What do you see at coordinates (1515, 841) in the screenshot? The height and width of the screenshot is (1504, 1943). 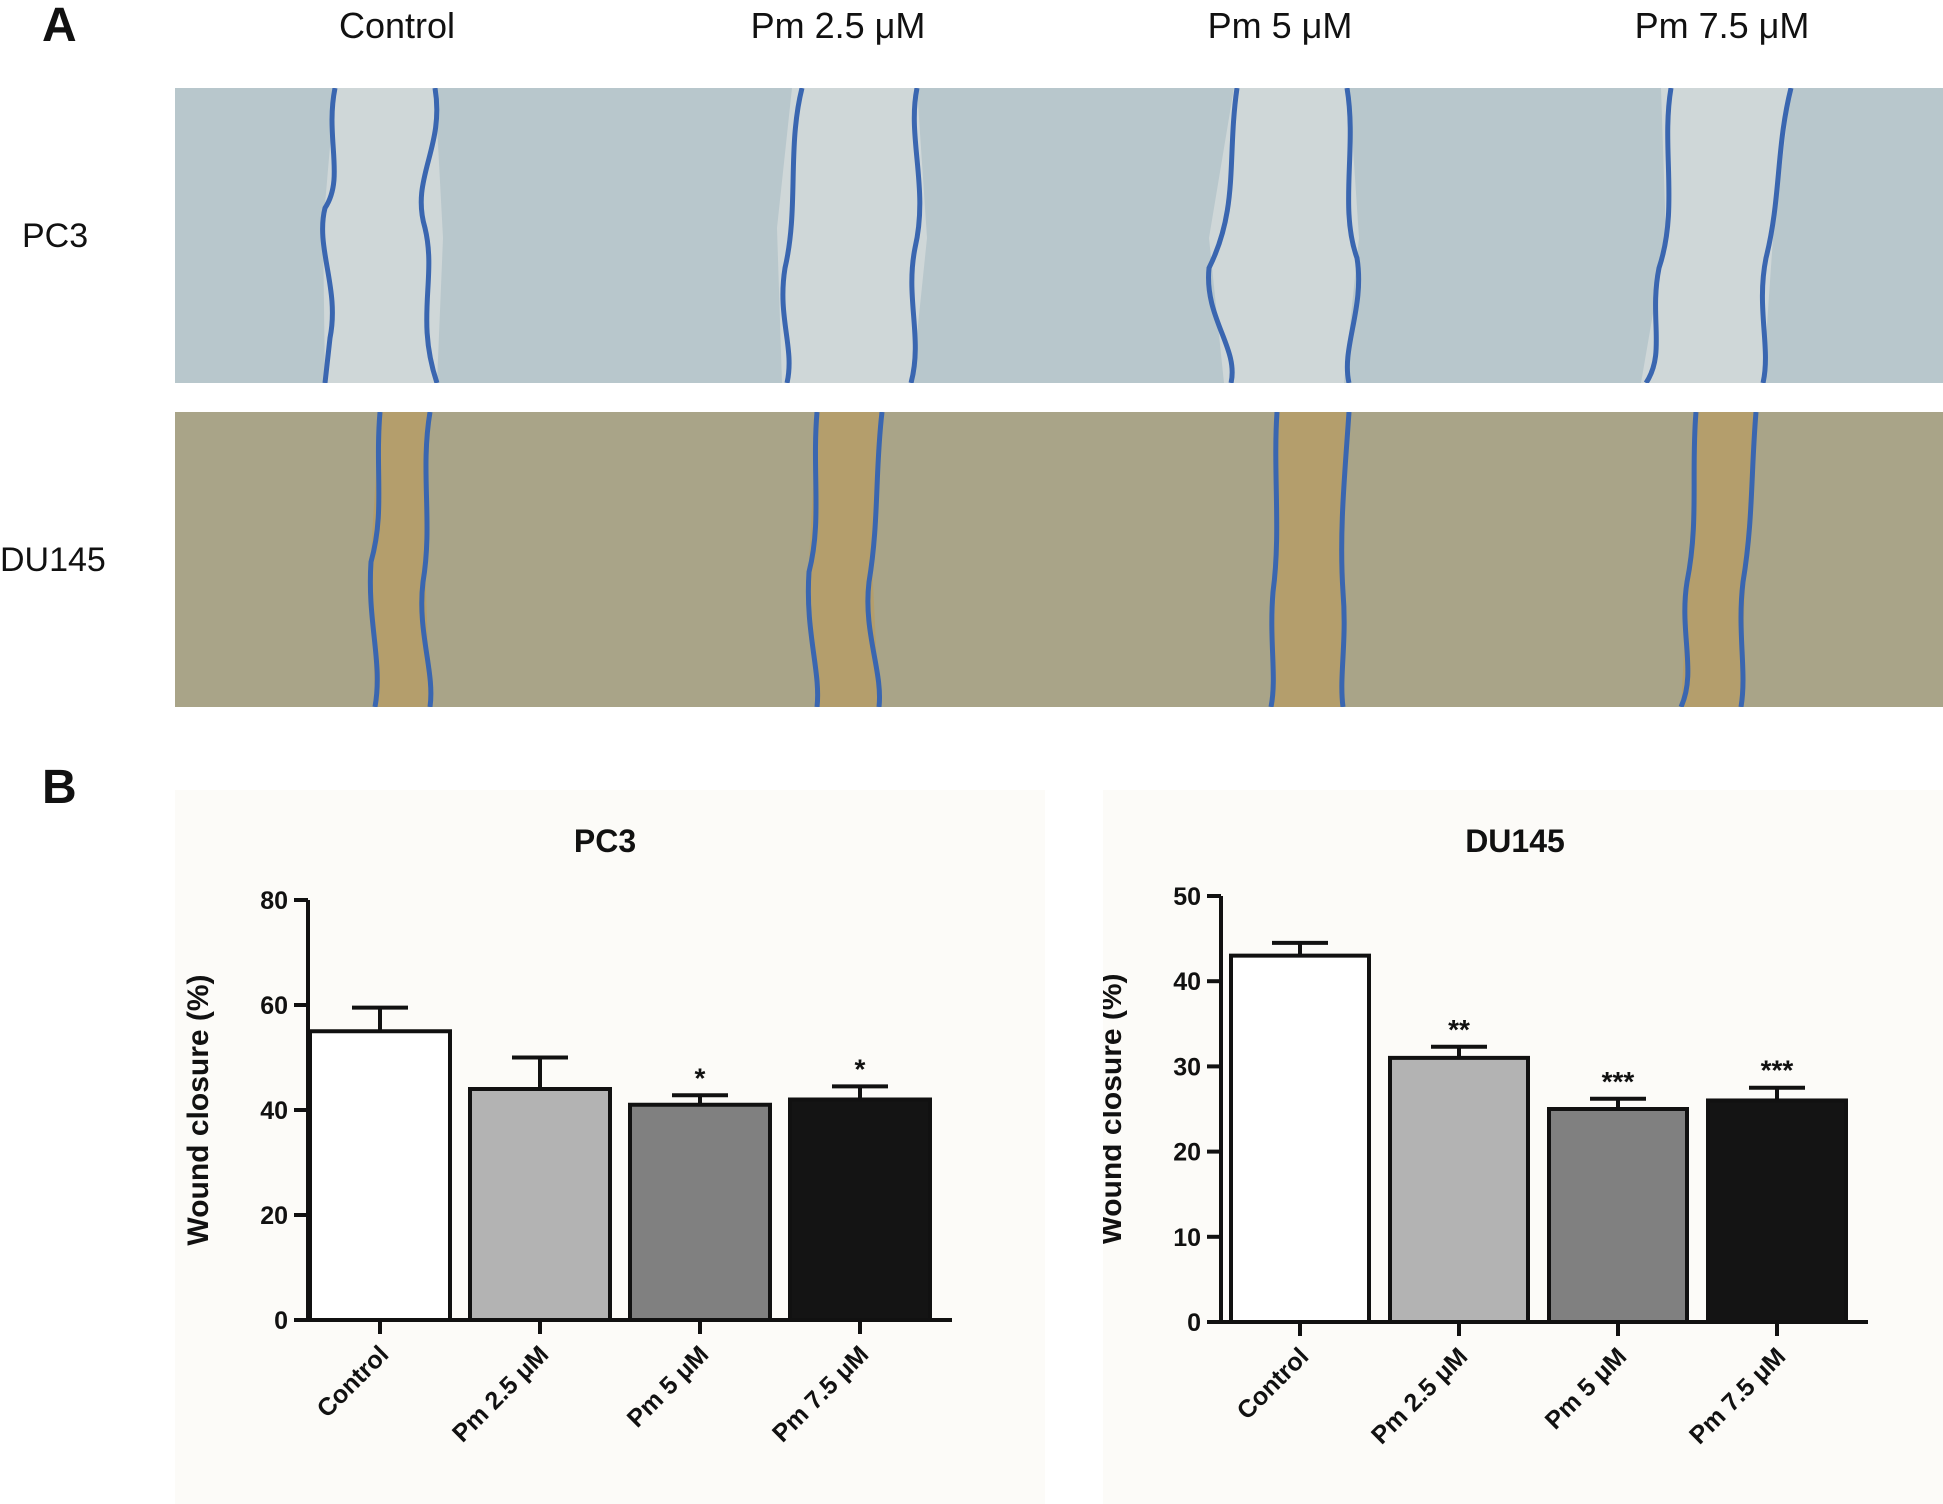 I see `chart-title: DU145` at bounding box center [1515, 841].